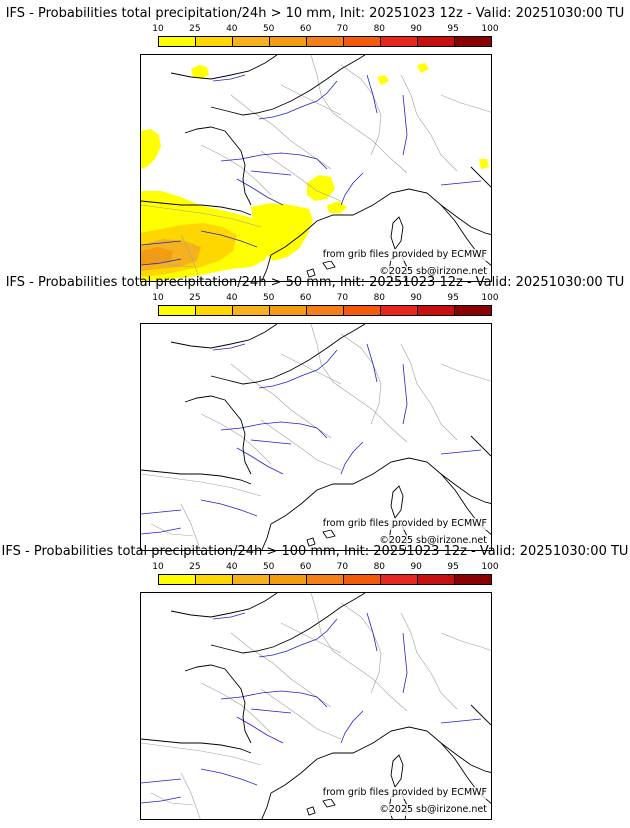  What do you see at coordinates (224, 67) in the screenshot?
I see `coastline-england` at bounding box center [224, 67].